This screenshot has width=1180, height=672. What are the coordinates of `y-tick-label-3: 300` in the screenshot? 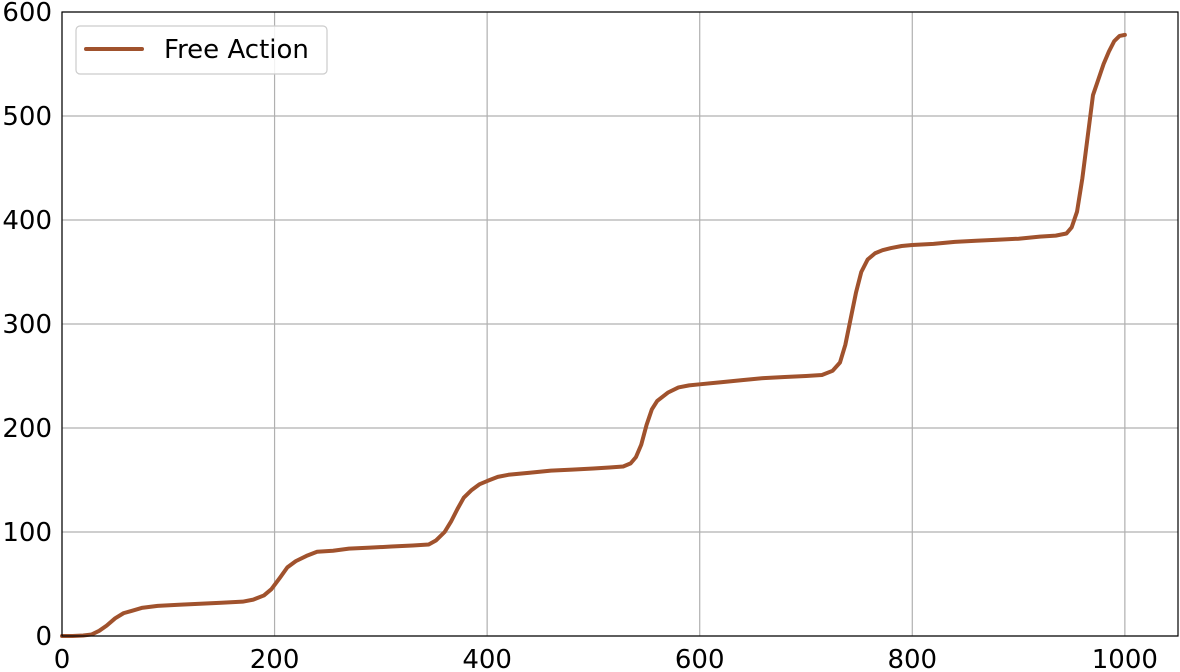 It's located at (27, 325).